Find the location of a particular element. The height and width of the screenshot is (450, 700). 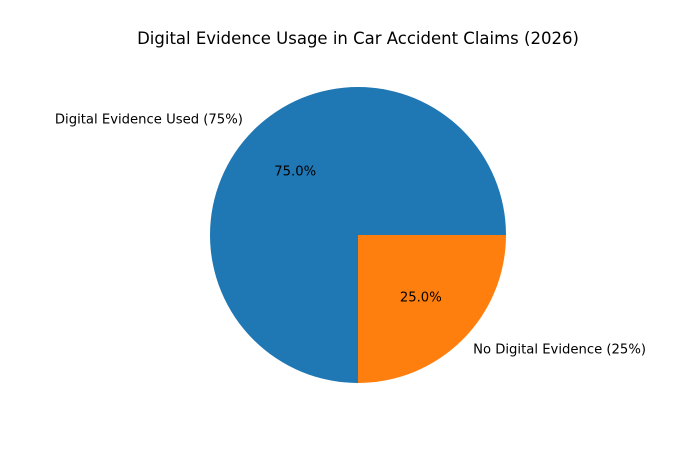

slice-label-2: No Digital Evidence (25%) is located at coordinates (559, 350).